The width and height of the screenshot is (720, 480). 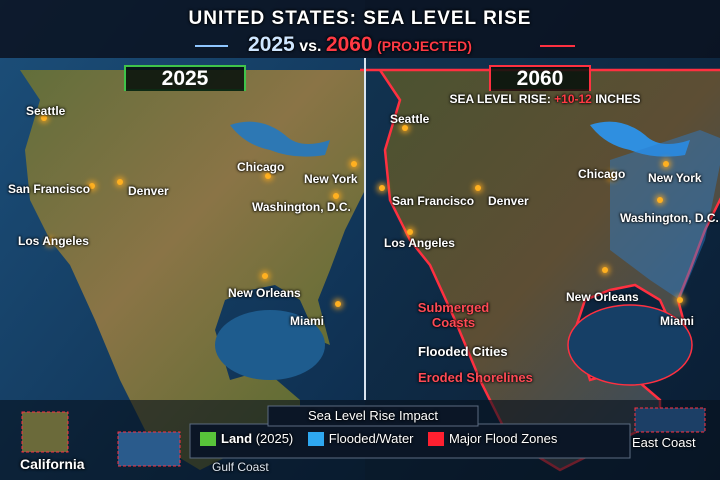 I want to click on rise-unit: INCHES, so click(x=618, y=99).